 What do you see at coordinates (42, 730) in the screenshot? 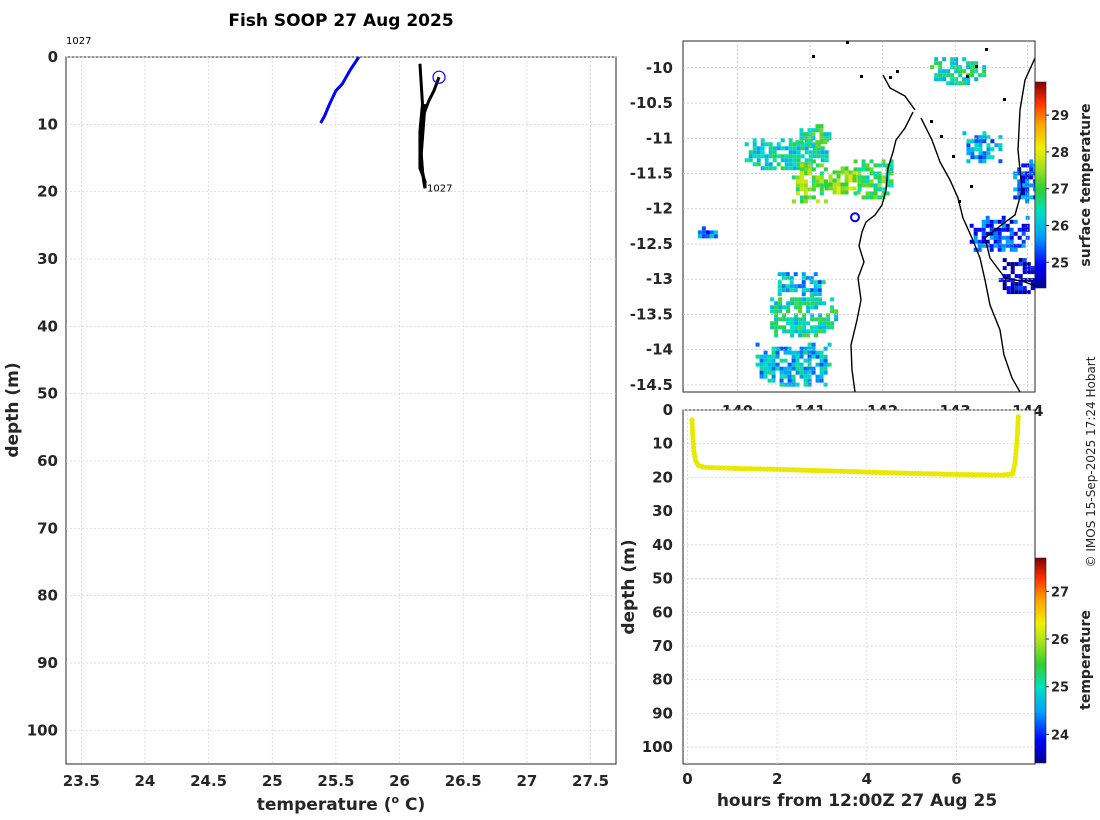
I see `profile-y-tick: 100` at bounding box center [42, 730].